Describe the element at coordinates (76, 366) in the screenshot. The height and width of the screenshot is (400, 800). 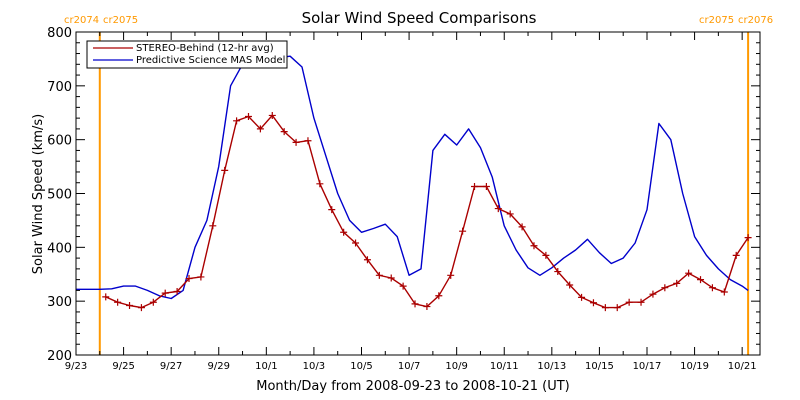
I see `x-tick-label: 9/23` at that location.